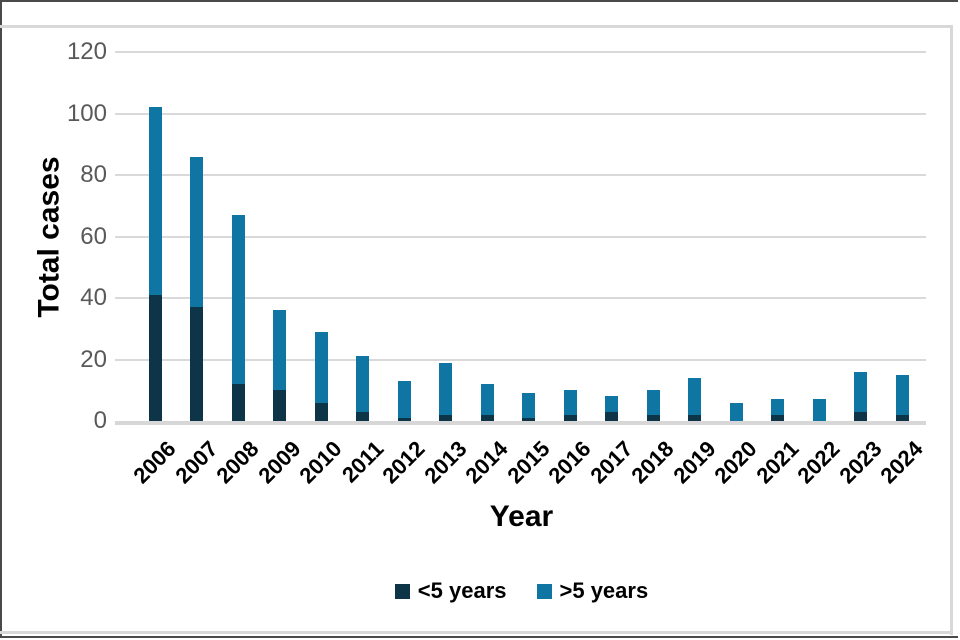 This screenshot has width=960, height=640. What do you see at coordinates (479, 637) in the screenshot?
I see `figure-bottom-border` at bounding box center [479, 637].